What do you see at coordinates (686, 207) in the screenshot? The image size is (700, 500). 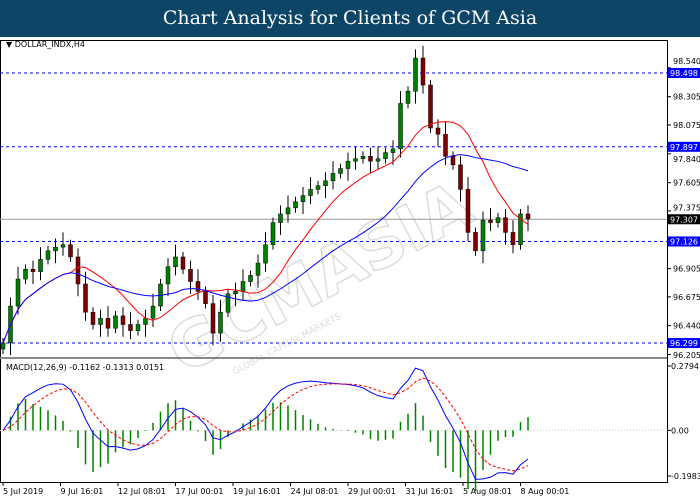 I see `y-tick-label: 97.375` at bounding box center [686, 207].